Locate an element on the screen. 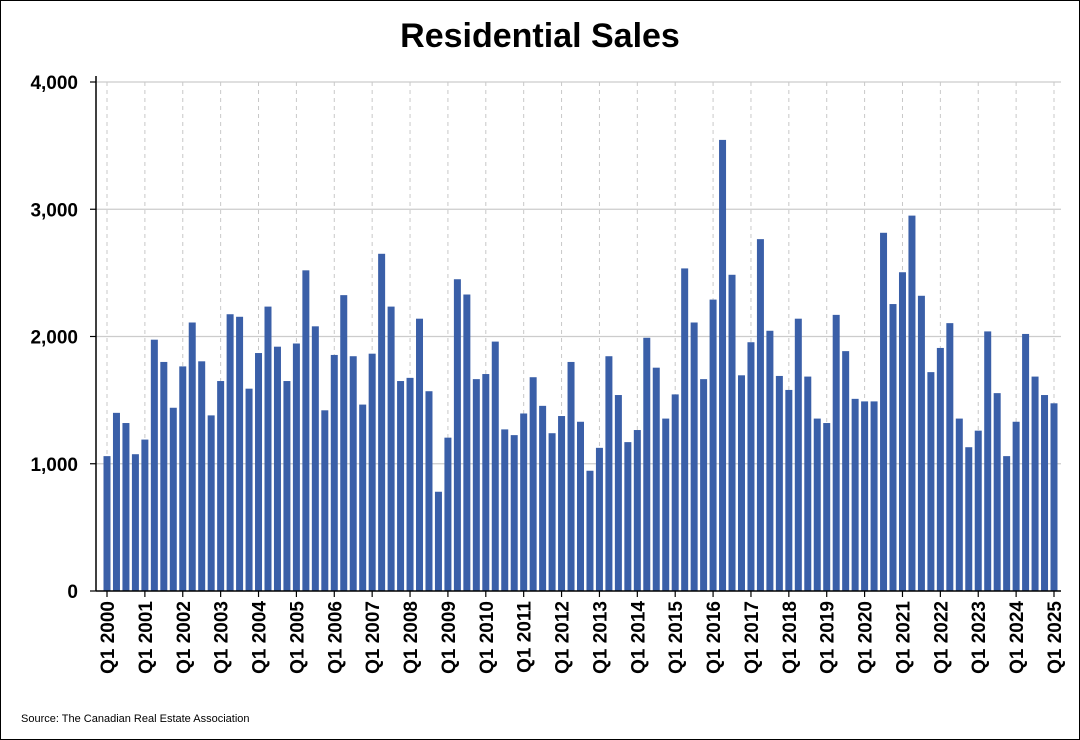 The width and height of the screenshot is (1080, 740). x-tick-label: Q1 2019 is located at coordinates (828, 637).